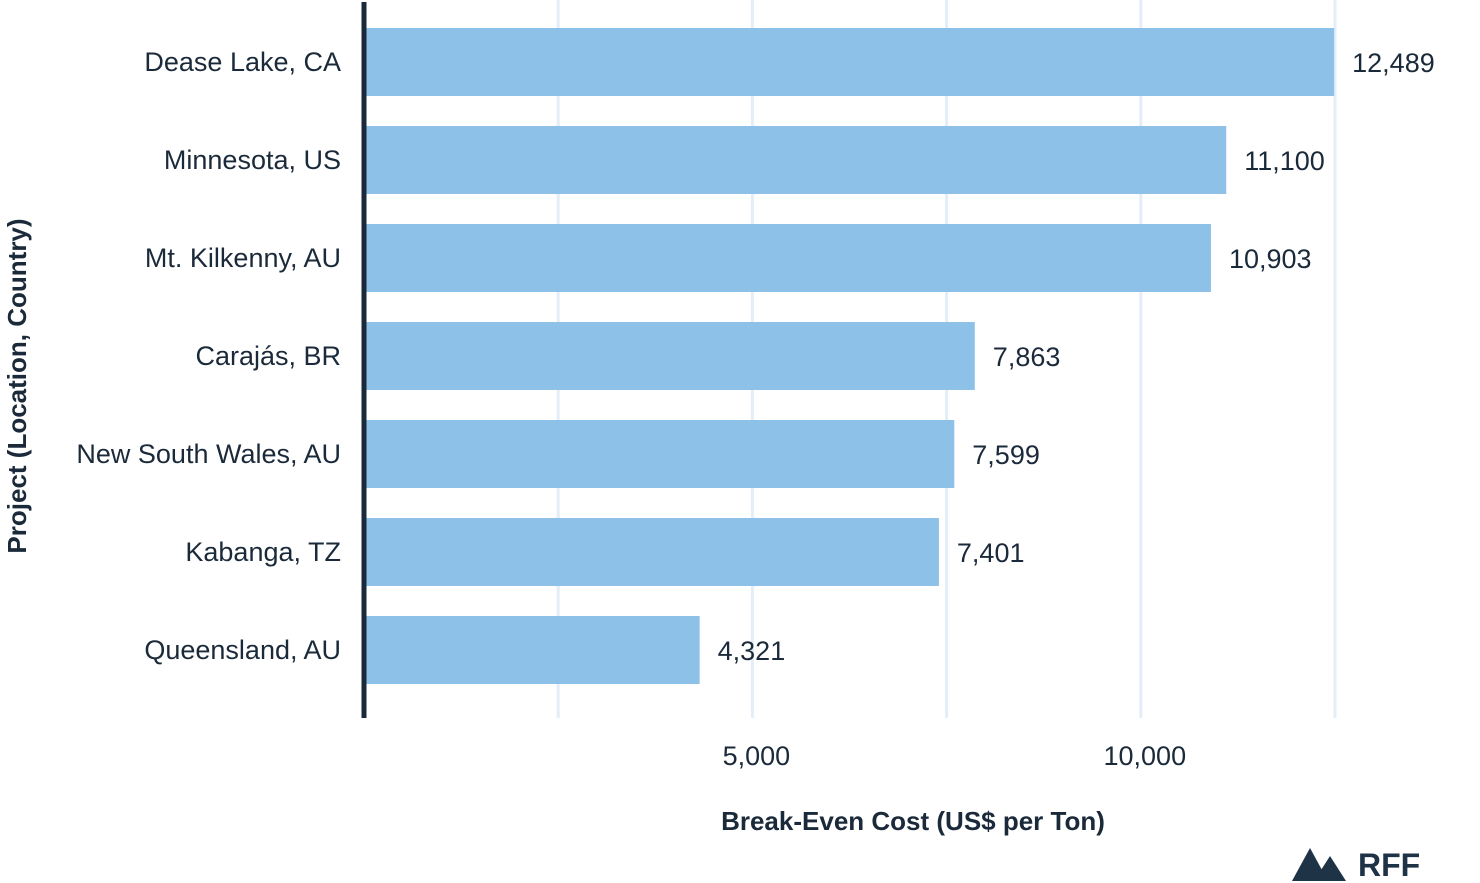 Image resolution: width=1480 pixels, height=883 pixels. What do you see at coordinates (1393, 63) in the screenshot?
I see `value-label: 12,489` at bounding box center [1393, 63].